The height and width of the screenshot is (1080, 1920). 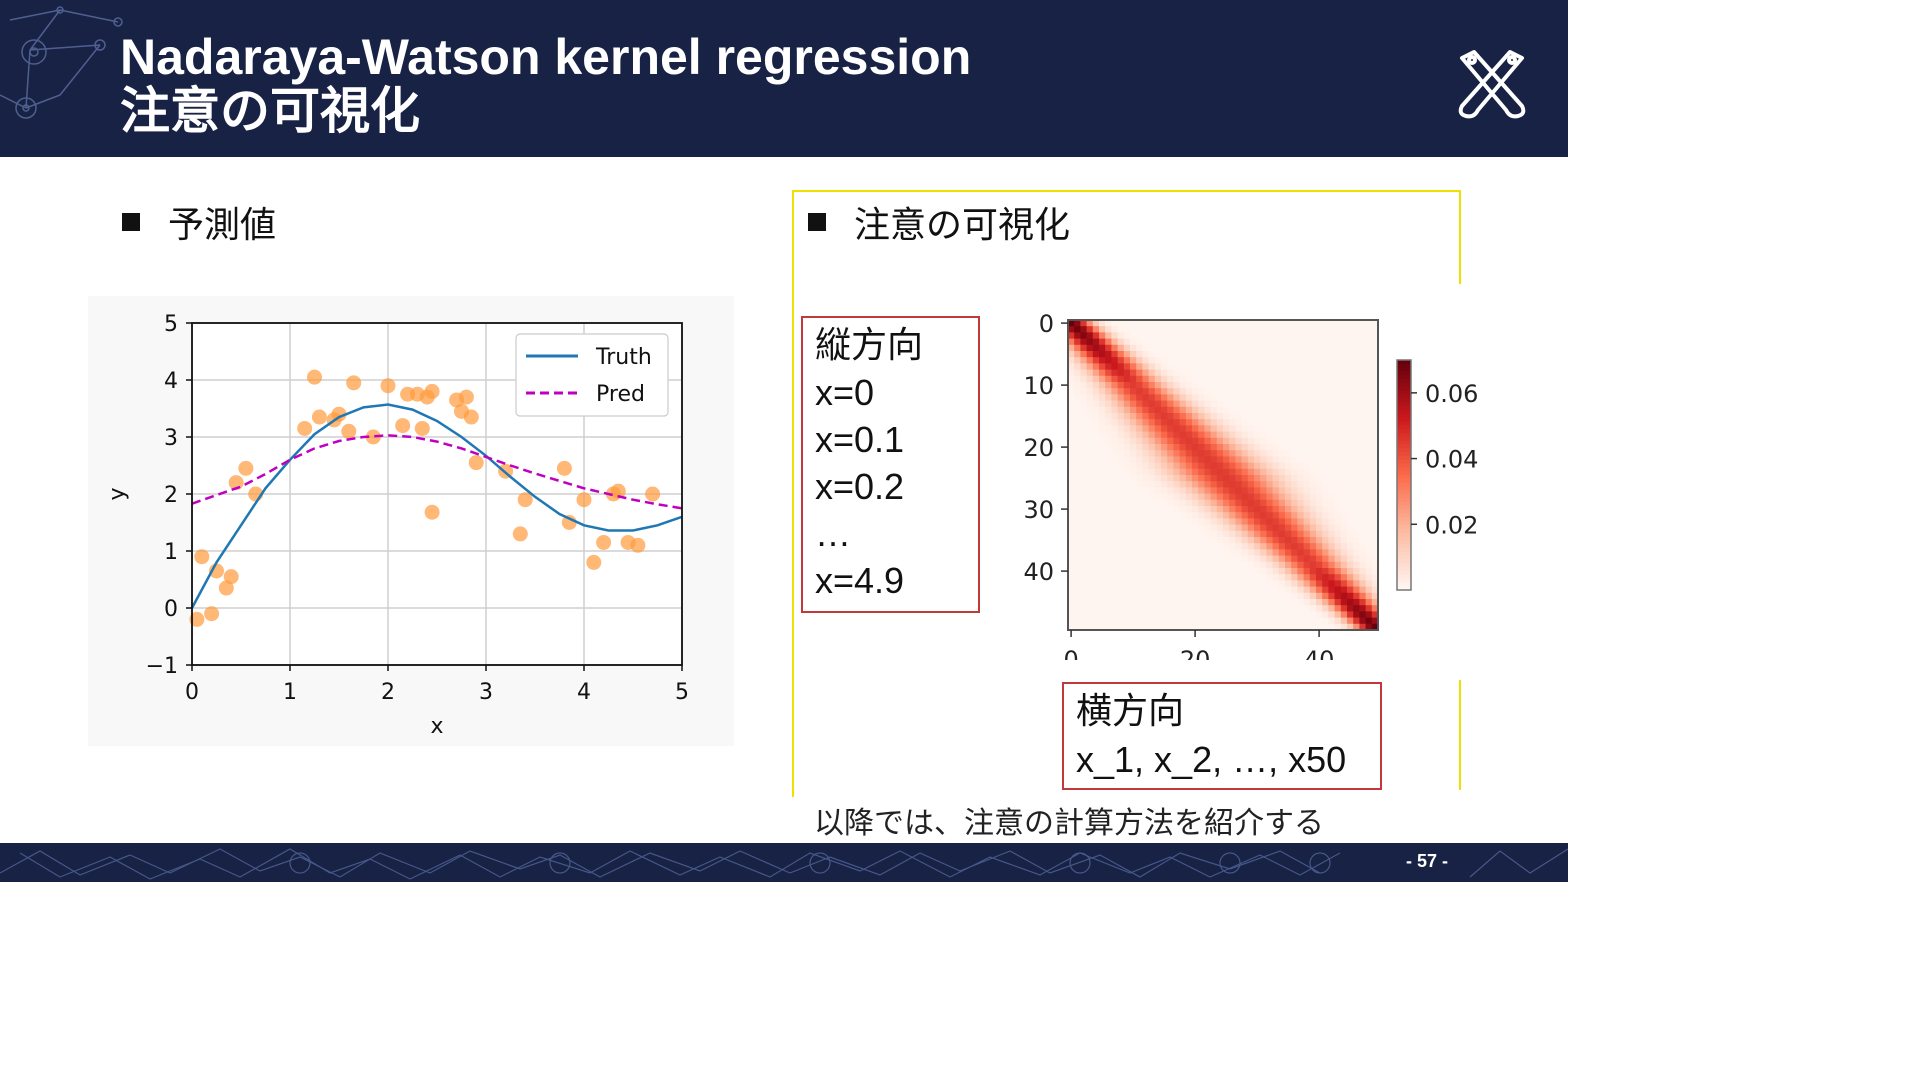 I want to click on colorbar-step, so click(x=1404, y=408).